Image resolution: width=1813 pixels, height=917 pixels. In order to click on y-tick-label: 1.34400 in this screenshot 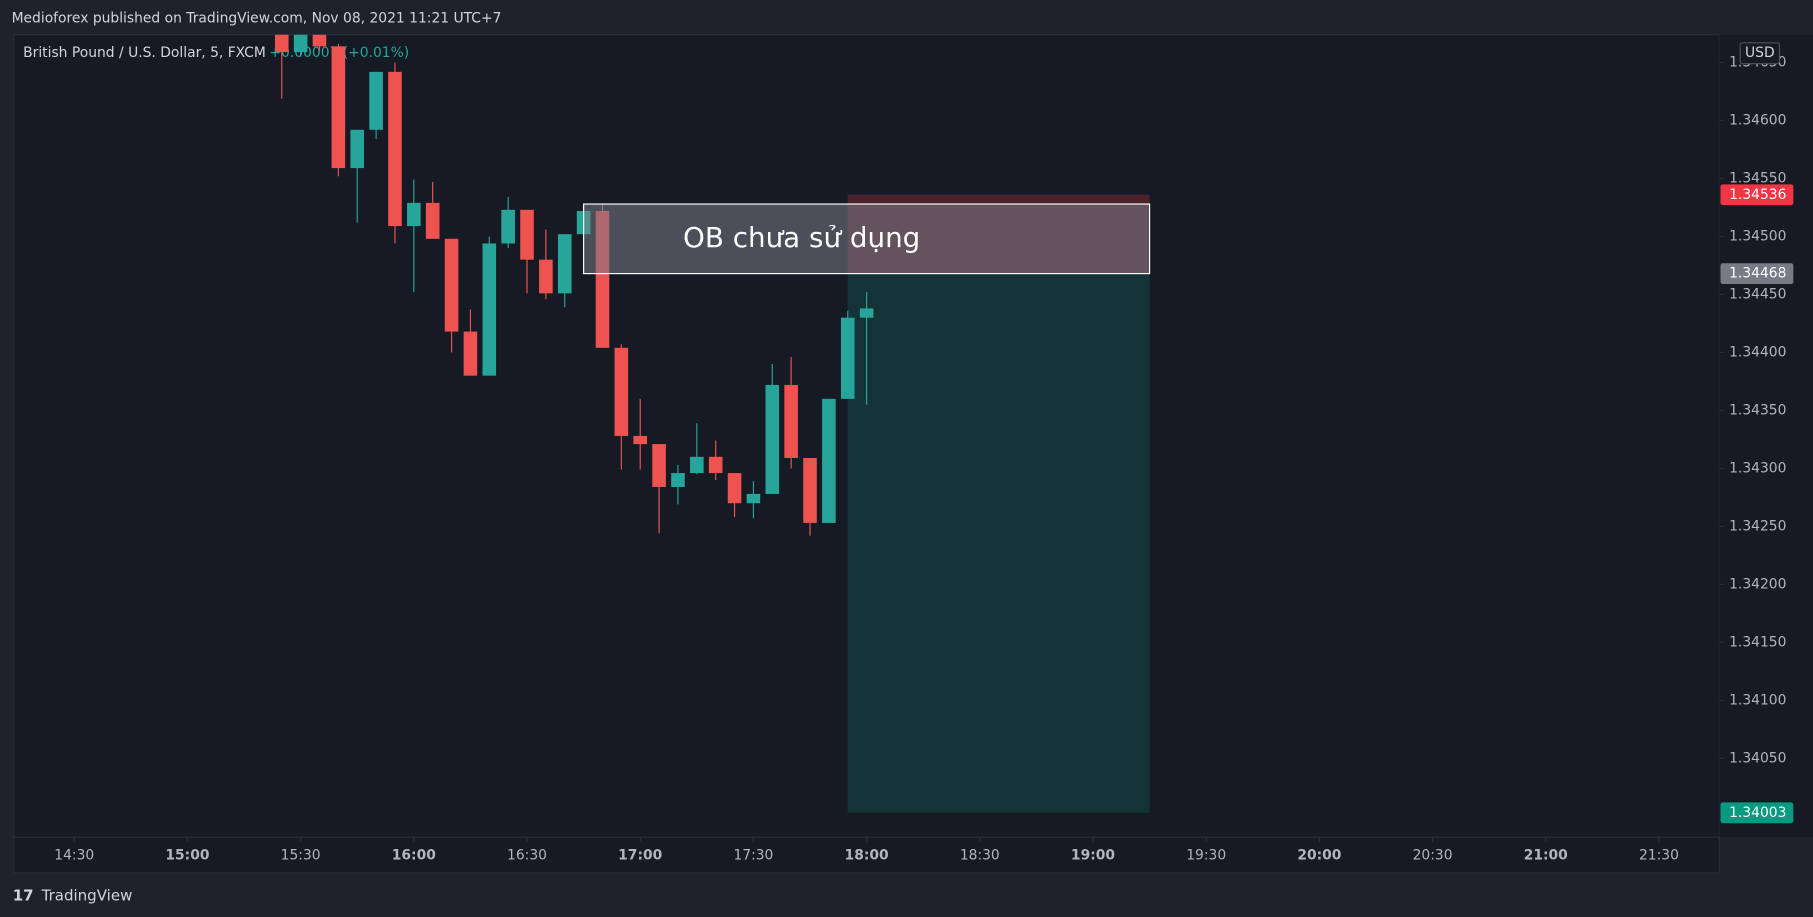, I will do `click(1757, 352)`.